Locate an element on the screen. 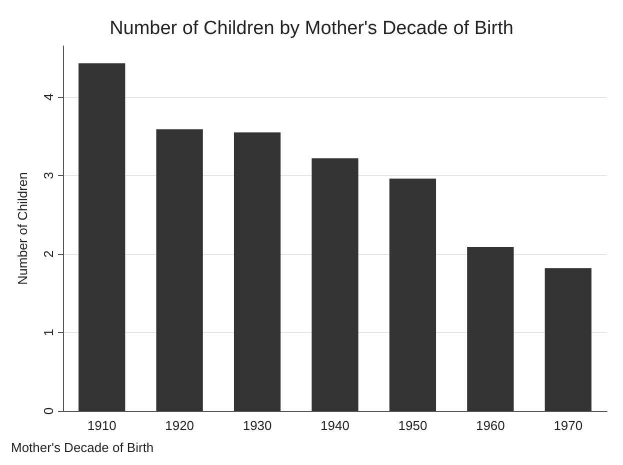 The image size is (623, 465). y-tick-label: 0 is located at coordinates (48, 411).